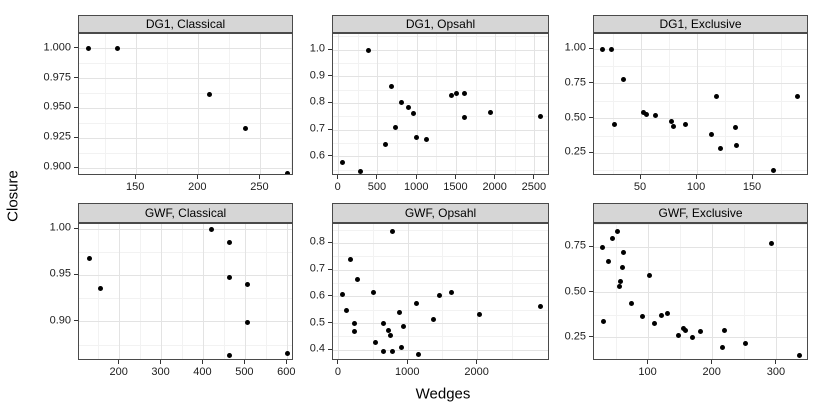  I want to click on x-tick-label: 2500, so click(534, 187).